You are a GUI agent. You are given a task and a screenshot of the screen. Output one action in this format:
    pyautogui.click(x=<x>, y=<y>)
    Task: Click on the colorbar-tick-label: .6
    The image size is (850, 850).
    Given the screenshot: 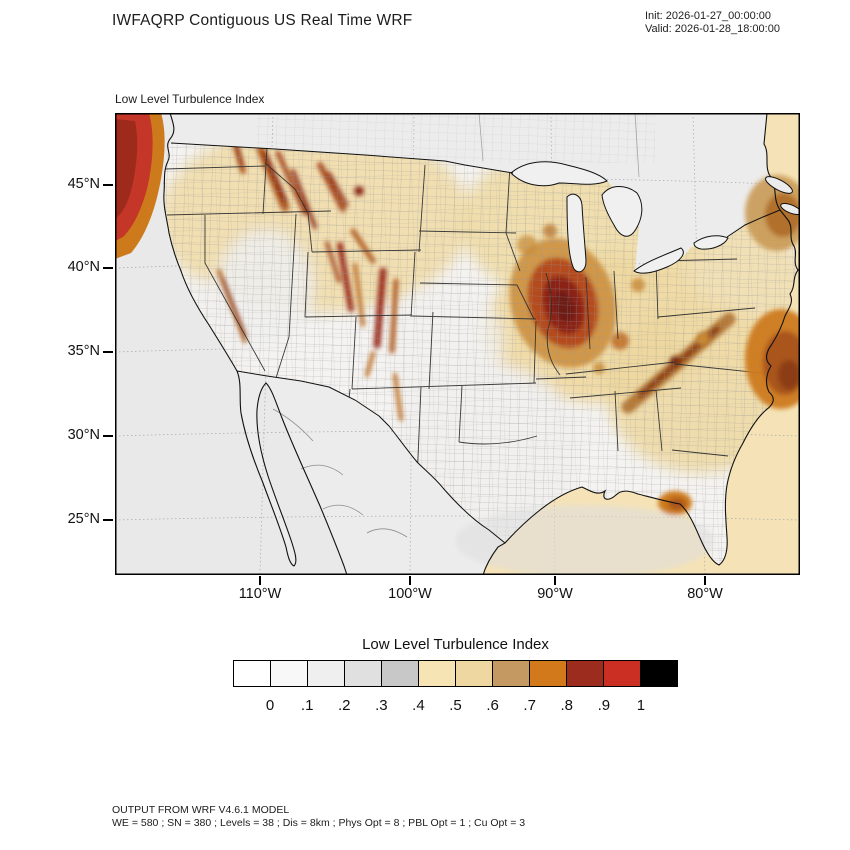 What is the action you would take?
    pyautogui.click(x=492, y=705)
    